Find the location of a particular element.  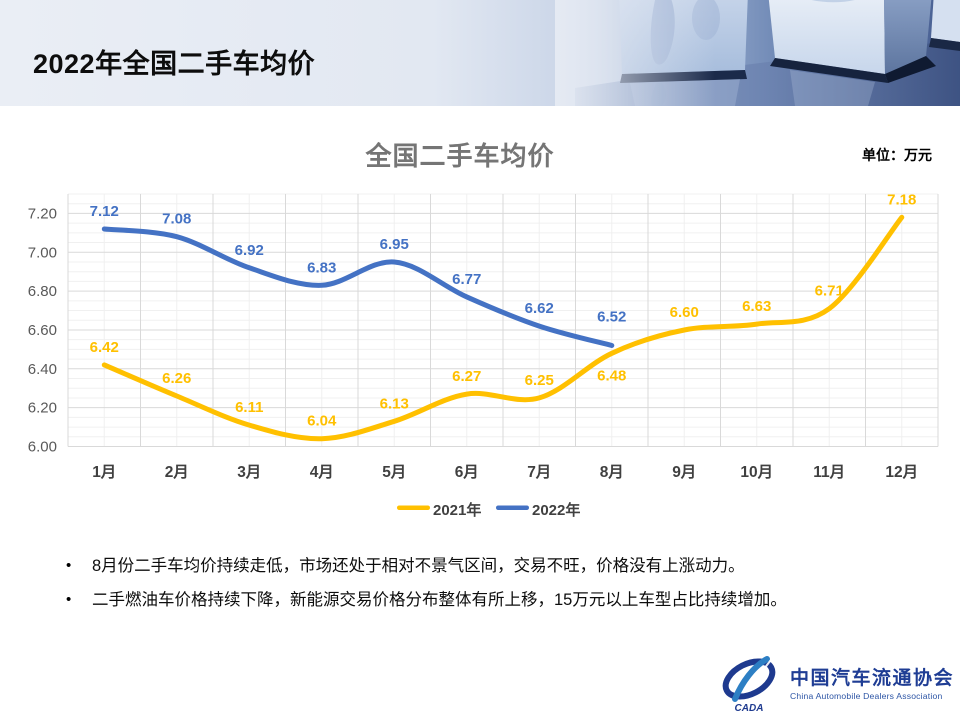

legend-label: 2022年 is located at coordinates (556, 510).